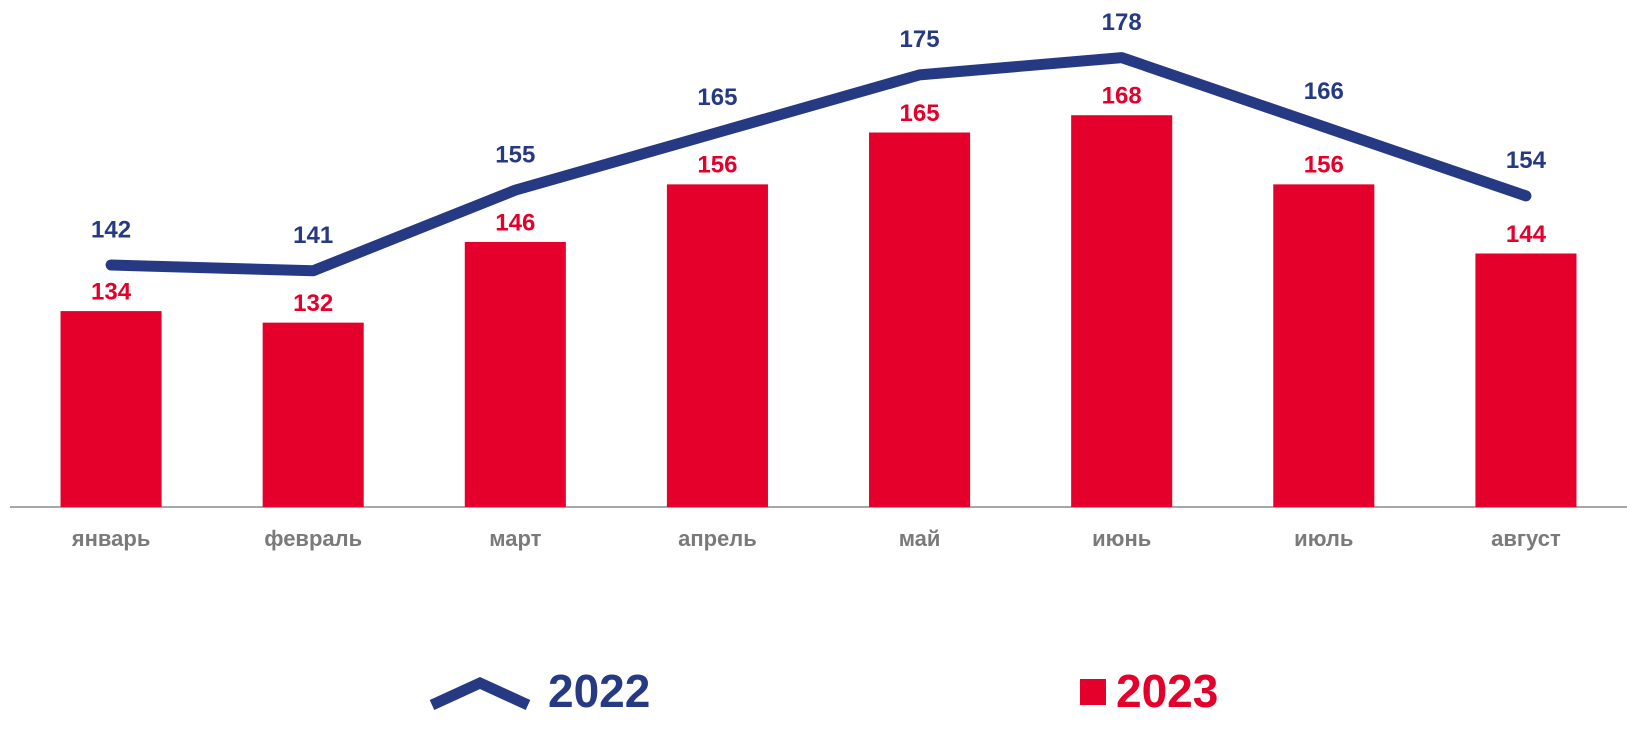 The image size is (1627, 741). What do you see at coordinates (313, 303) in the screenshot?
I see `data-label: 132` at bounding box center [313, 303].